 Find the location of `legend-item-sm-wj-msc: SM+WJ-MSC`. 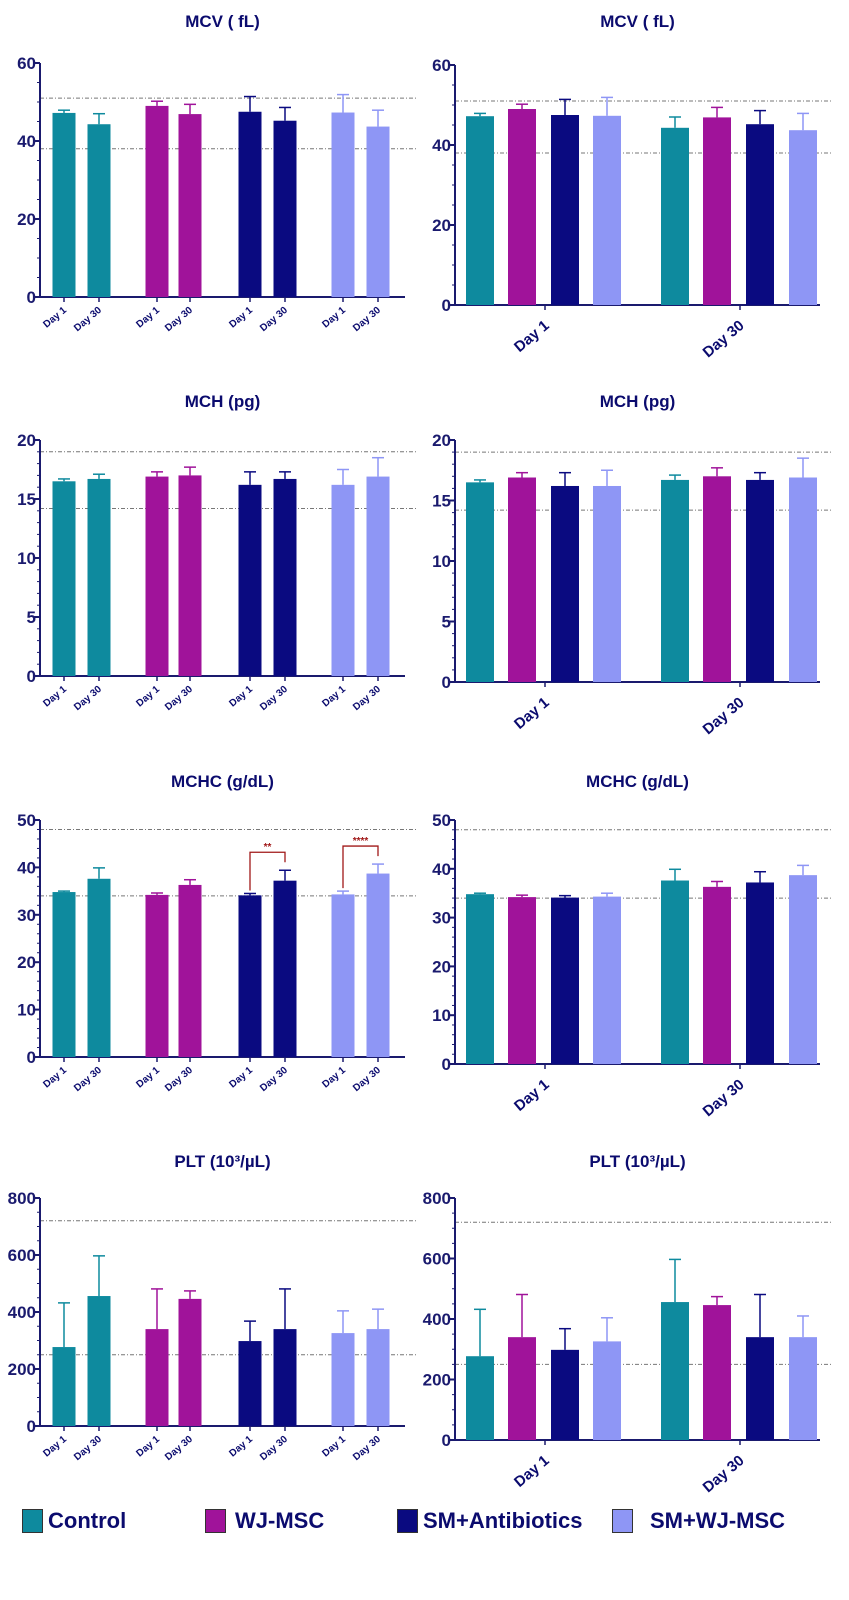

legend-item-sm-wj-msc: SM+WJ-MSC is located at coordinates (698, 1521).